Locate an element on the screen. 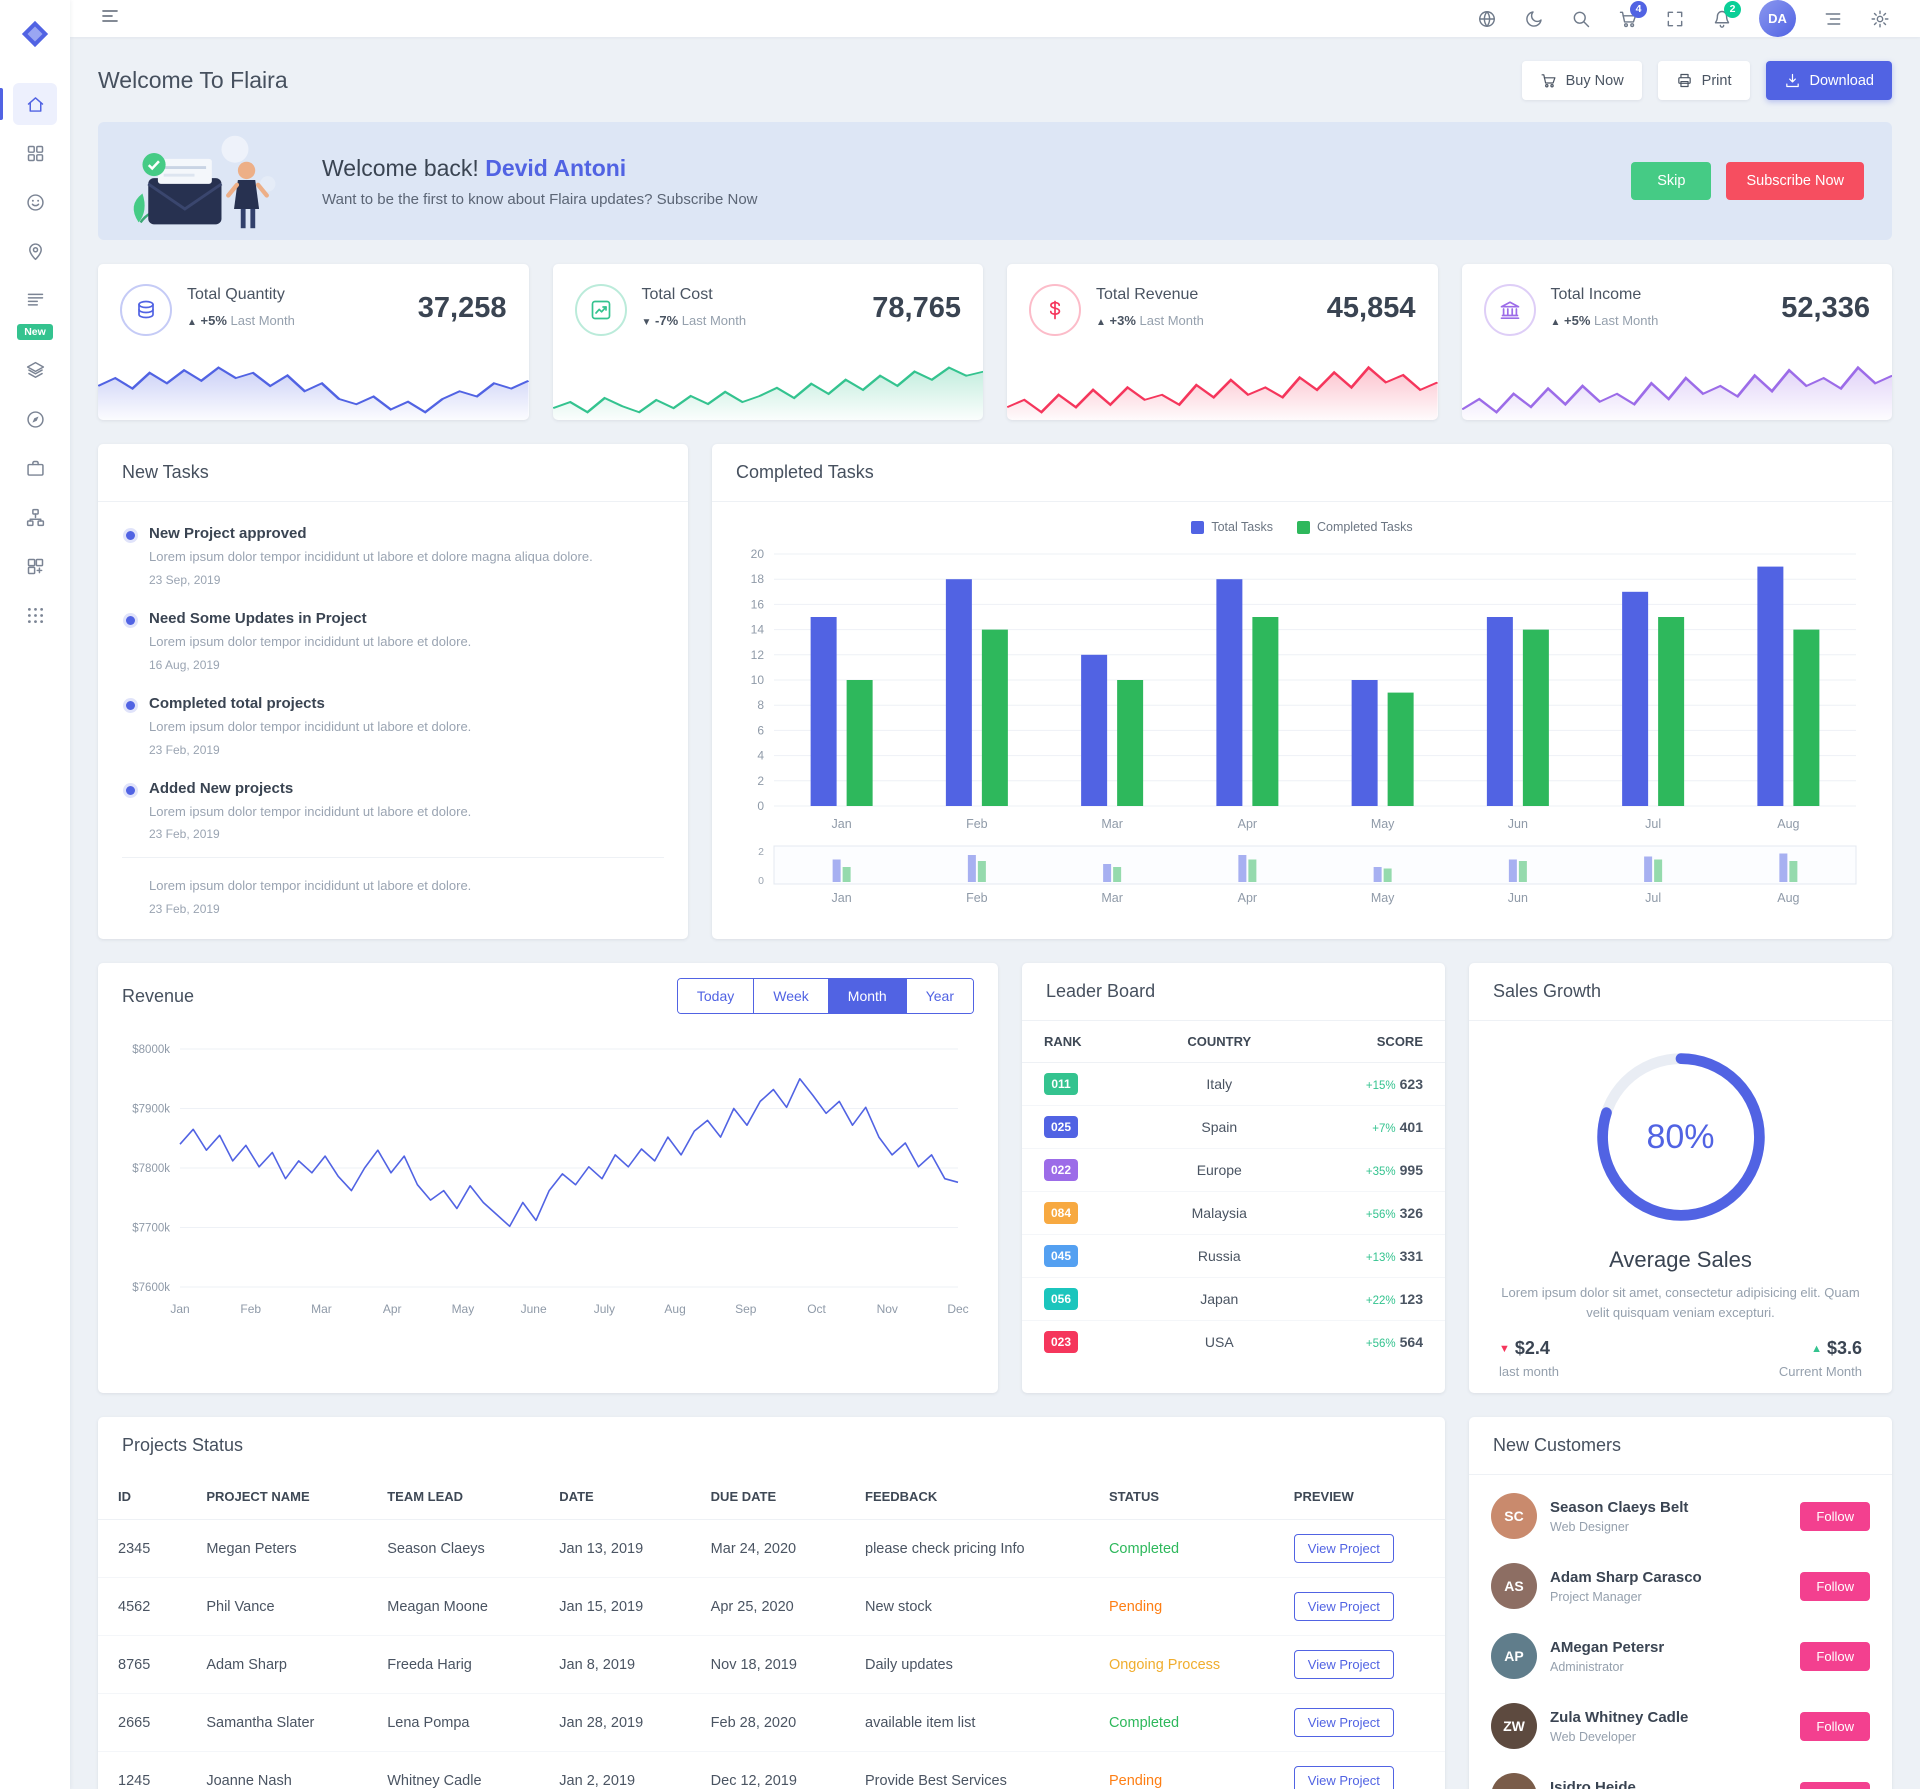 This screenshot has height=1789, width=1920. layers-icon is located at coordinates (35, 369).